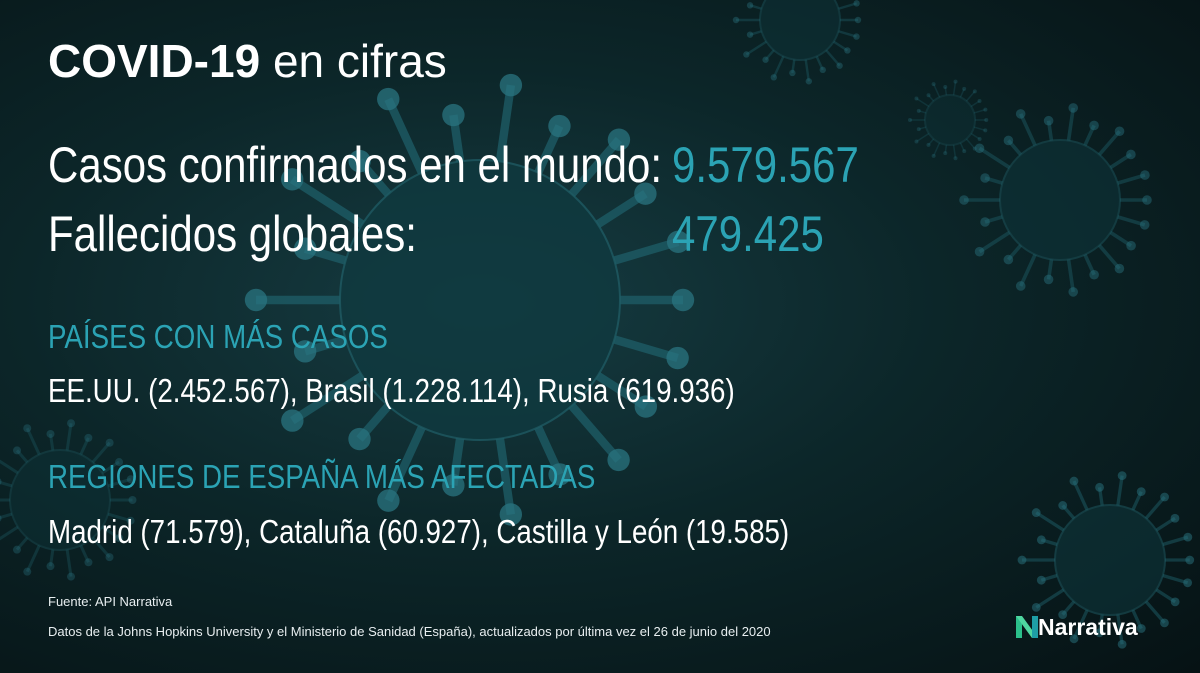 The height and width of the screenshot is (673, 1200). Describe the element at coordinates (247, 61) in the screenshot. I see `title: COVID-19 en cifras` at that location.